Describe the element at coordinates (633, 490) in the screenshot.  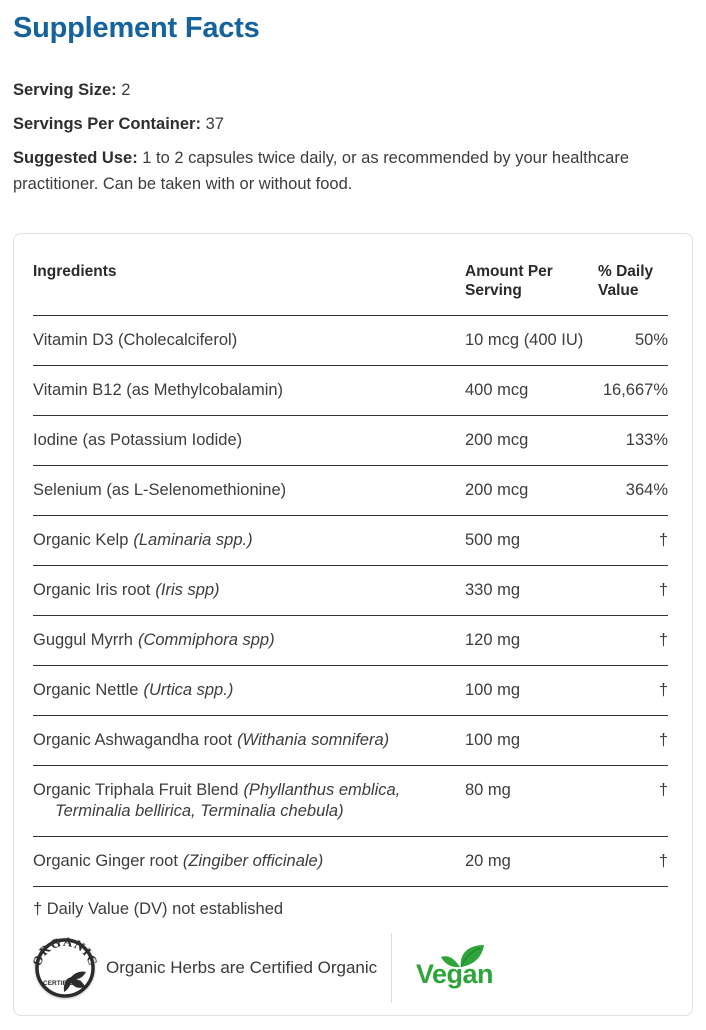
I see `daily-value: 364%` at that location.